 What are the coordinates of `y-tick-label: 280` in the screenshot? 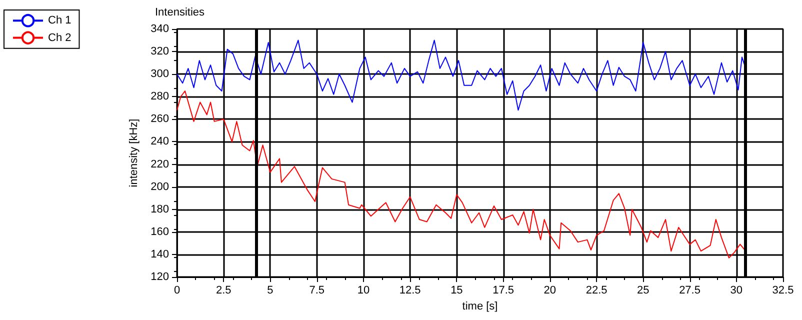 It's located at (159, 96).